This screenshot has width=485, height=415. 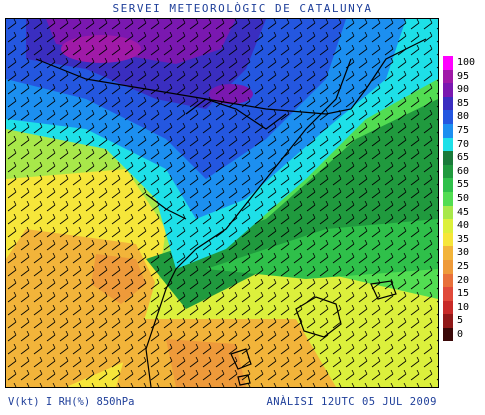 I want to click on legend-item: 60, so click(x=462, y=171).